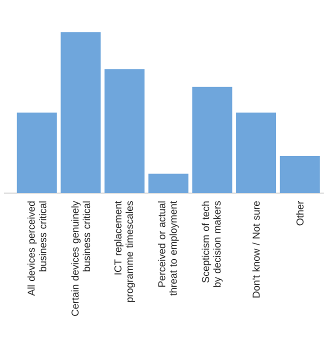 The width and height of the screenshot is (324, 357). What do you see at coordinates (256, 249) in the screenshot?
I see `x-tick-label: Don't know / Not sure` at bounding box center [256, 249].